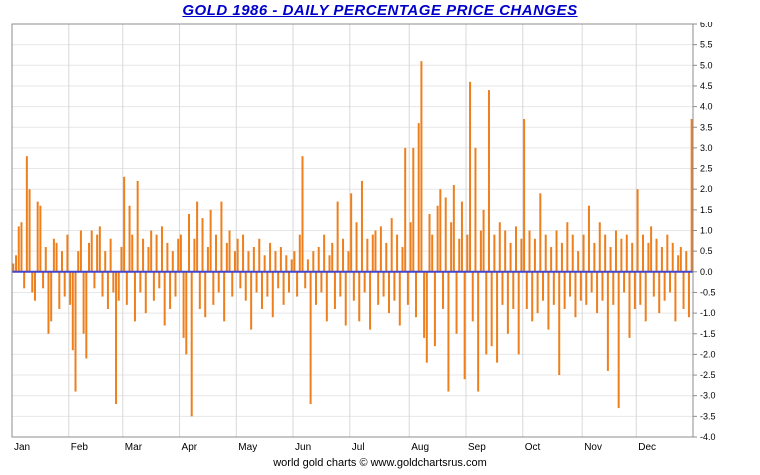 The image size is (760, 475). What do you see at coordinates (706, 127) in the screenshot?
I see `y-tick-label: 3.5` at bounding box center [706, 127].